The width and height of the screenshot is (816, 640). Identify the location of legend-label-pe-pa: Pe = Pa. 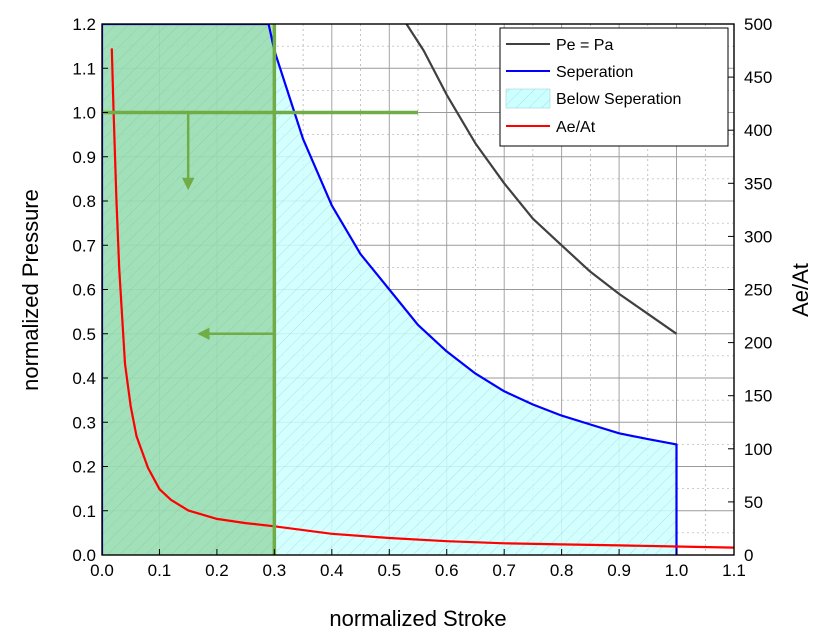
(584, 45).